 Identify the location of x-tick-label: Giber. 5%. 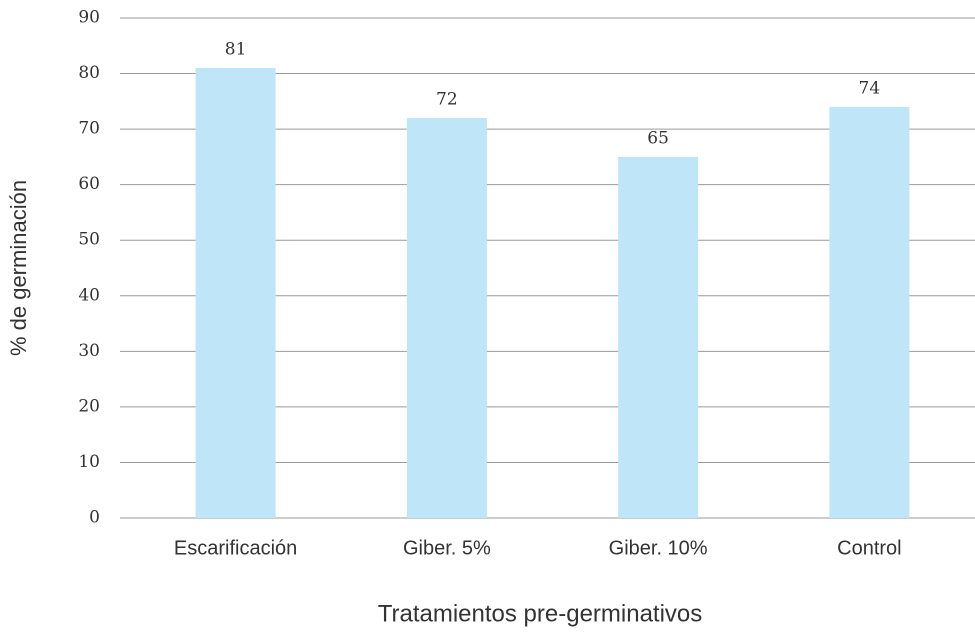
(447, 548).